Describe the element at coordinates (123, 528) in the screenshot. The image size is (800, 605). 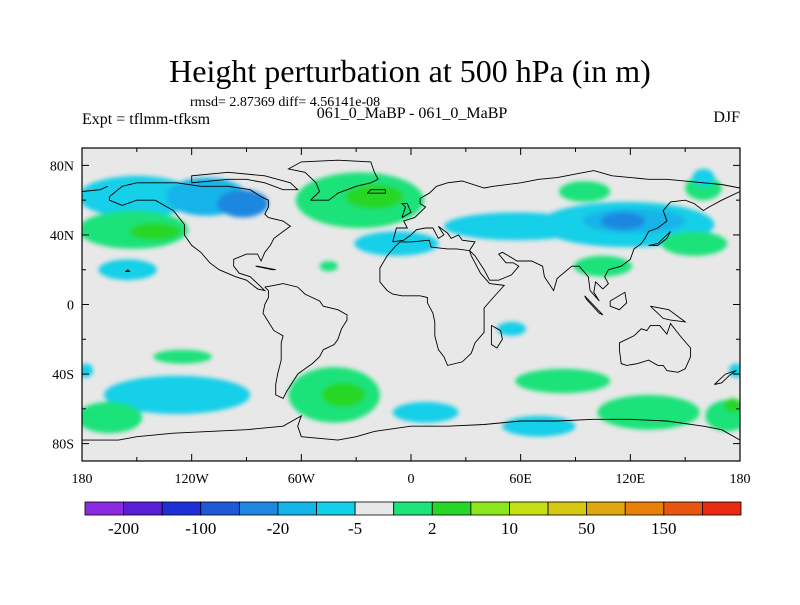
I see `colorbar-label: -200` at that location.